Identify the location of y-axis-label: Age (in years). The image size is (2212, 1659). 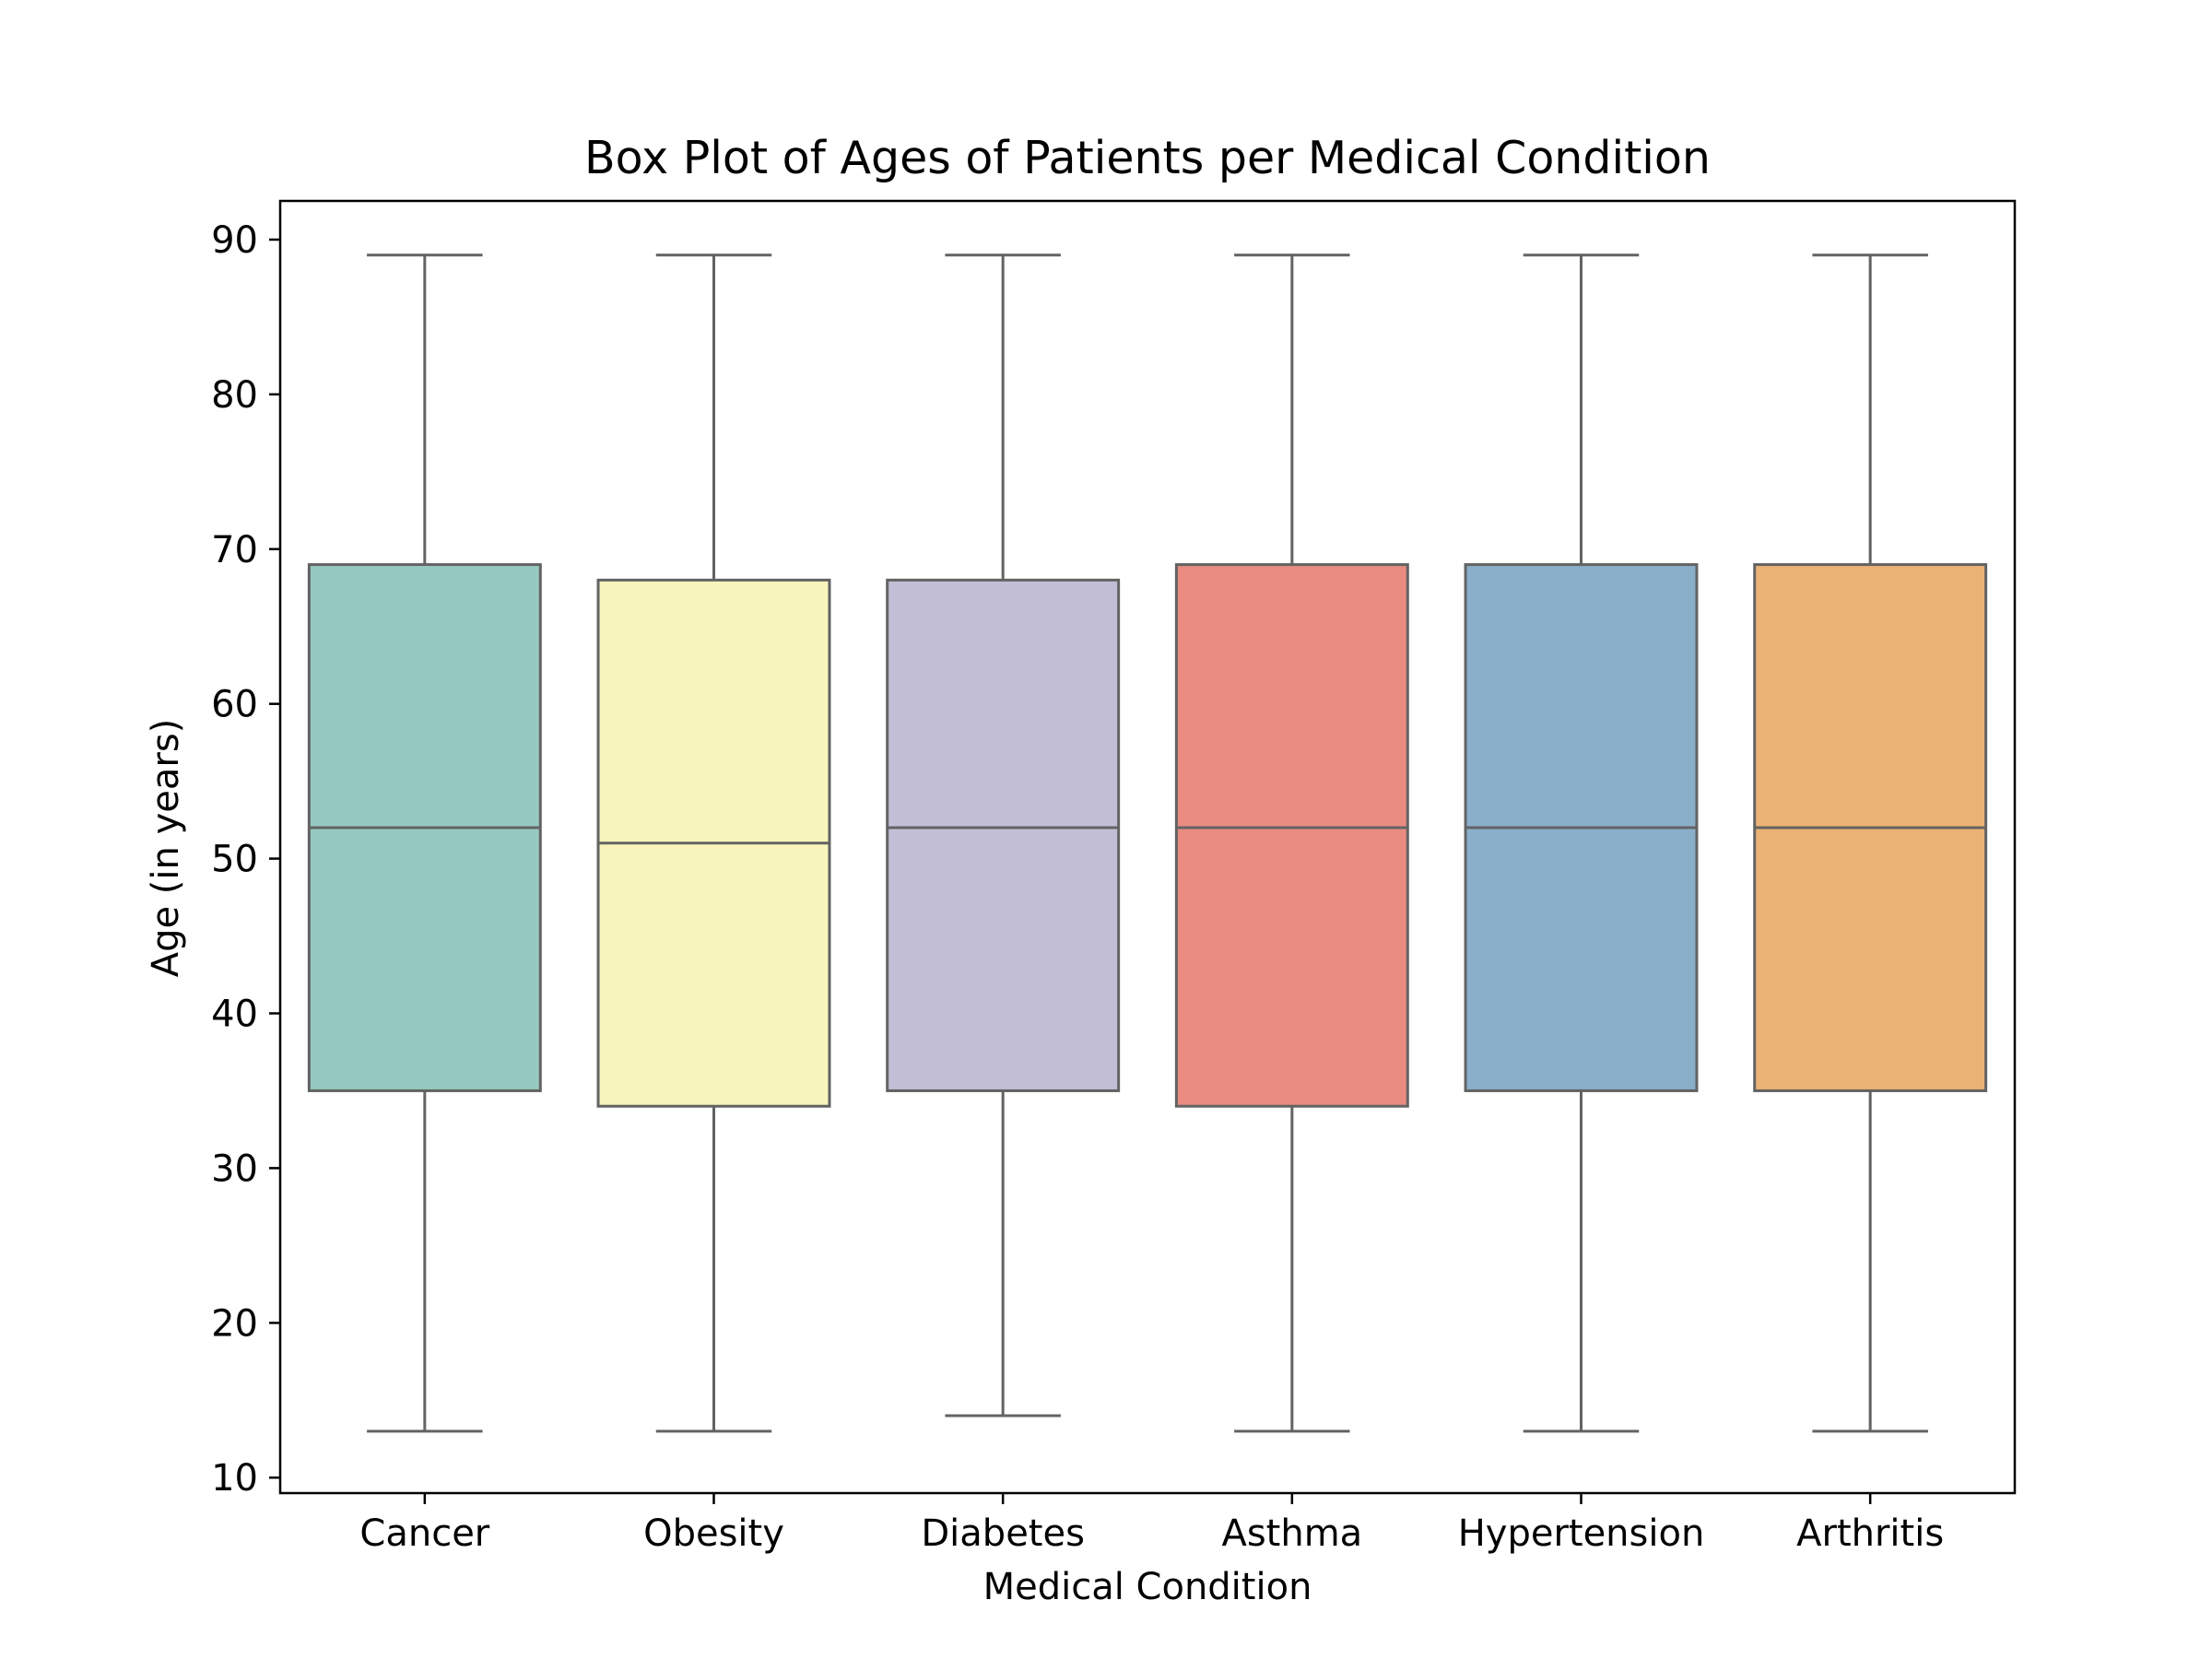
(166, 848).